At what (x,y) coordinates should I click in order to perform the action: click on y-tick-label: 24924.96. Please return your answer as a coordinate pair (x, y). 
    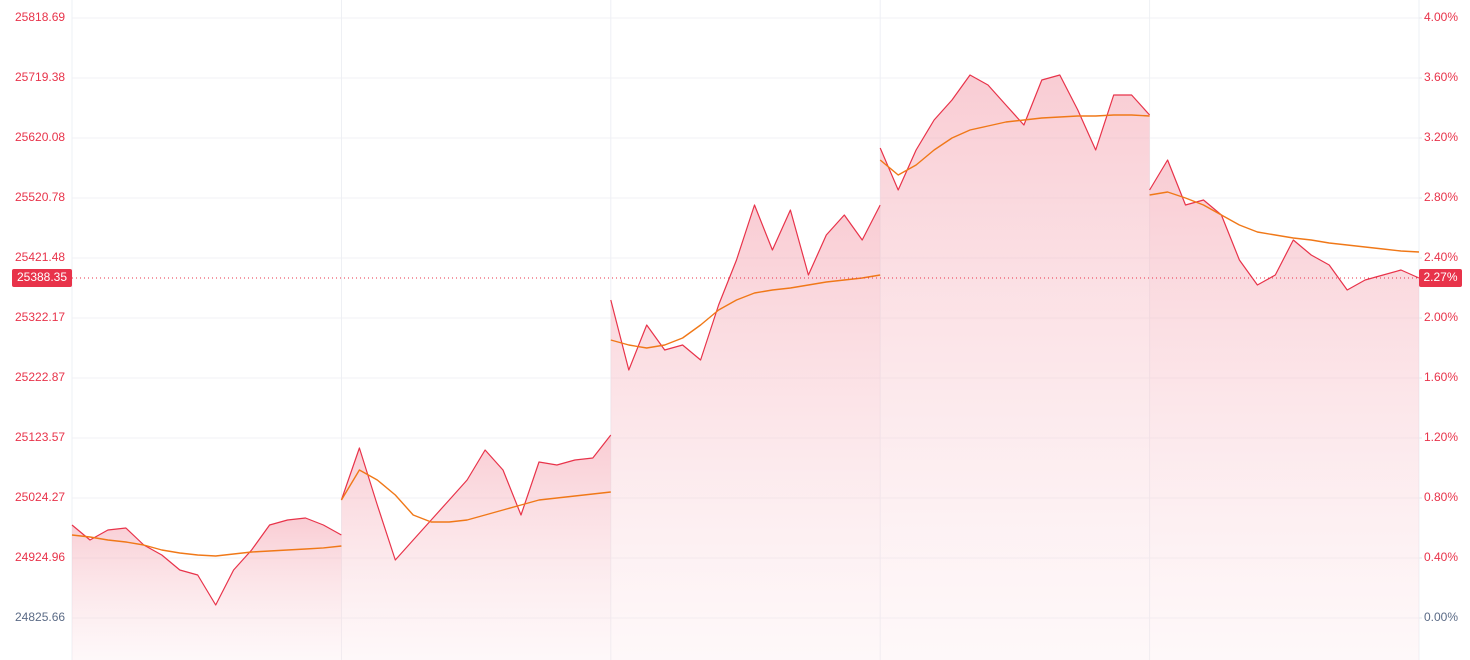
    Looking at the image, I should click on (40, 557).